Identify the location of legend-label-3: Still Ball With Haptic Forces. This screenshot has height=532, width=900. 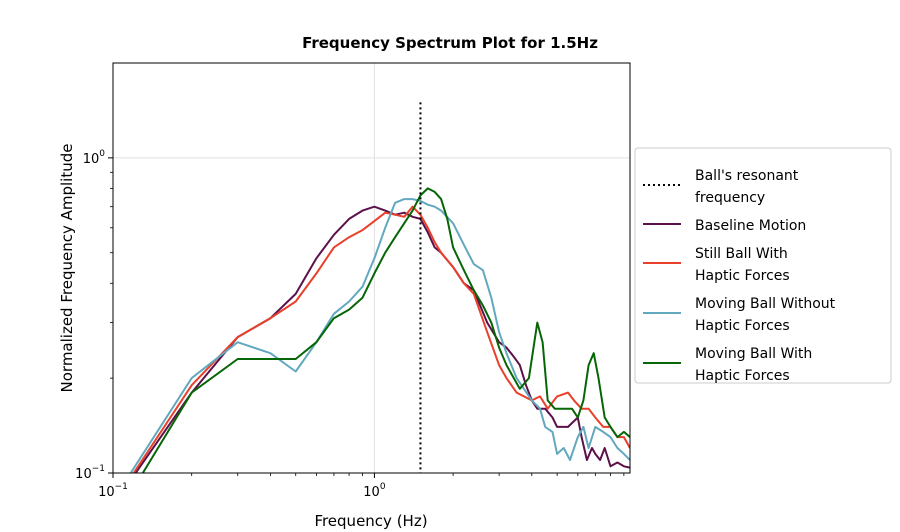
(742, 265).